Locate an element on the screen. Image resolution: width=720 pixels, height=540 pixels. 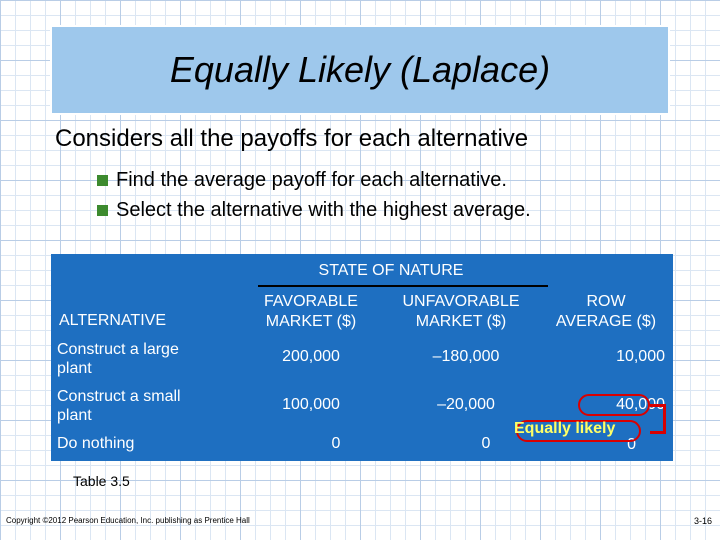
table-row-label: Construct a small plant is located at coordinates (119, 406).